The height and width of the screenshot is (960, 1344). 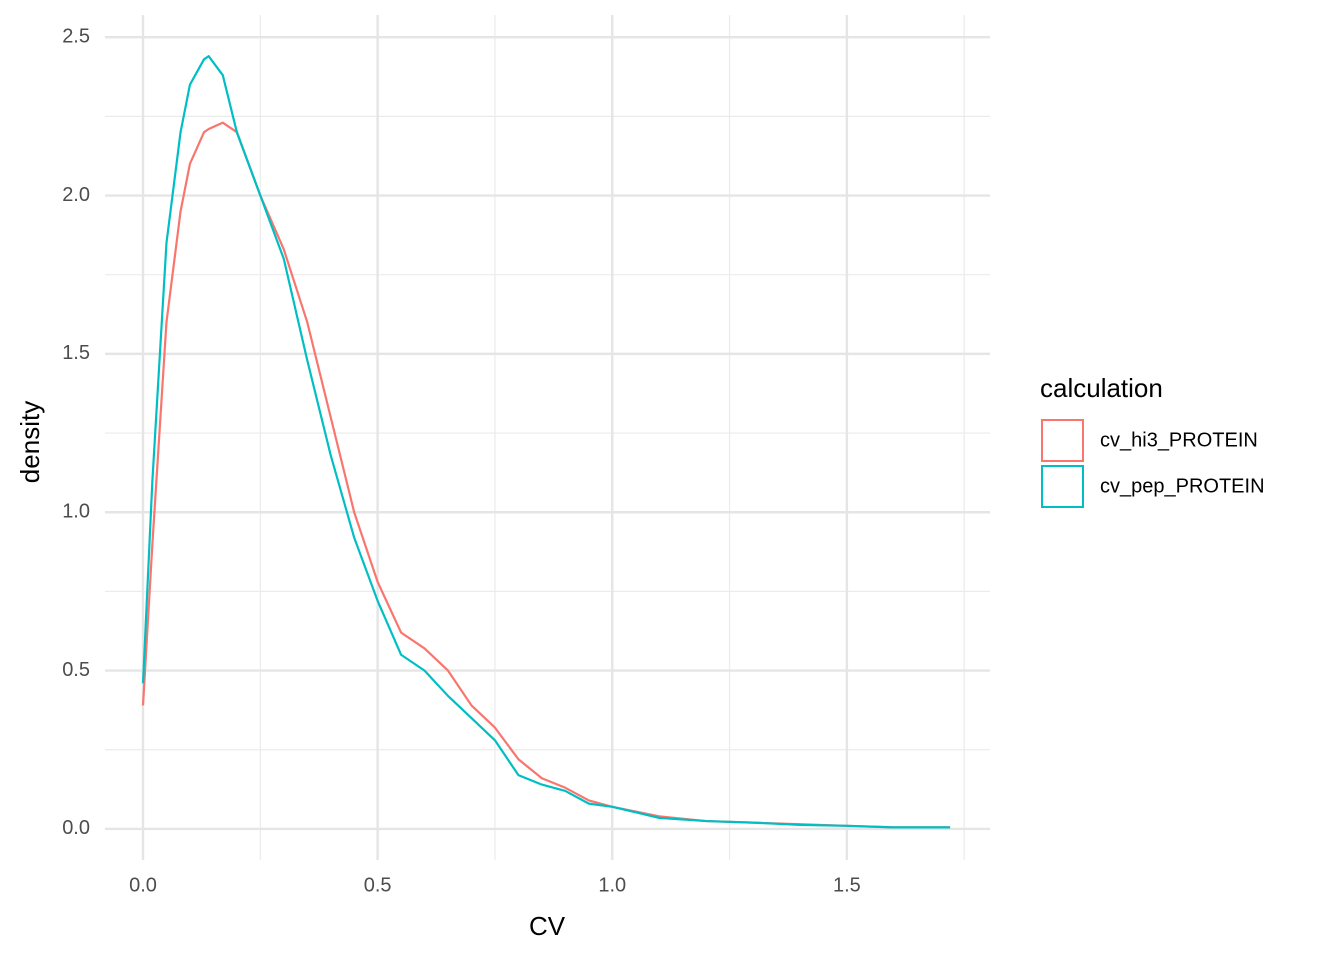 What do you see at coordinates (547, 926) in the screenshot?
I see `x-axis-title: CV` at bounding box center [547, 926].